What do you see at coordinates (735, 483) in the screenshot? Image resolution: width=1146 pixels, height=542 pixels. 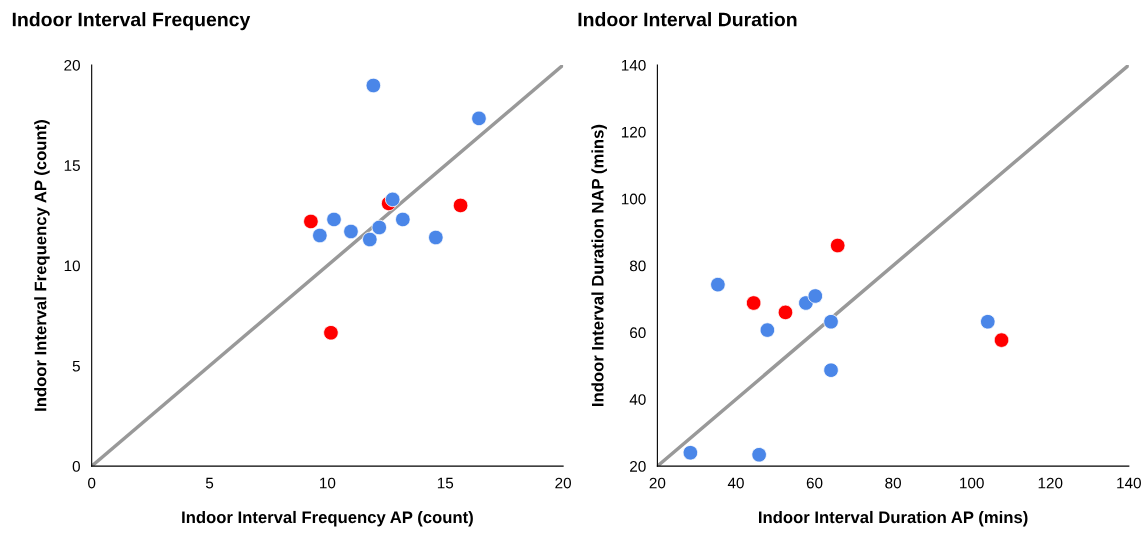 I see `x-tick-label: 40` at bounding box center [735, 483].